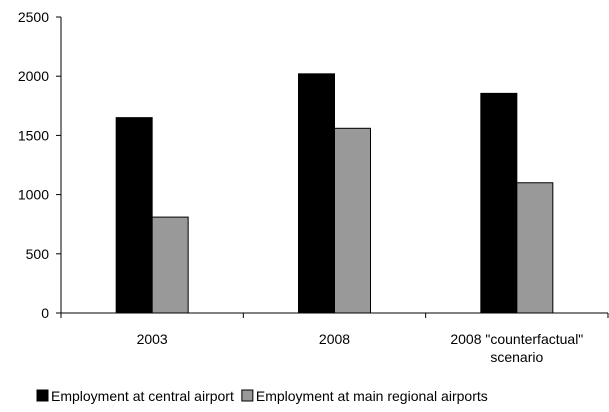 This screenshot has height=412, width=609. I want to click on legend-label: Employment at main regional airports, so click(372, 396).